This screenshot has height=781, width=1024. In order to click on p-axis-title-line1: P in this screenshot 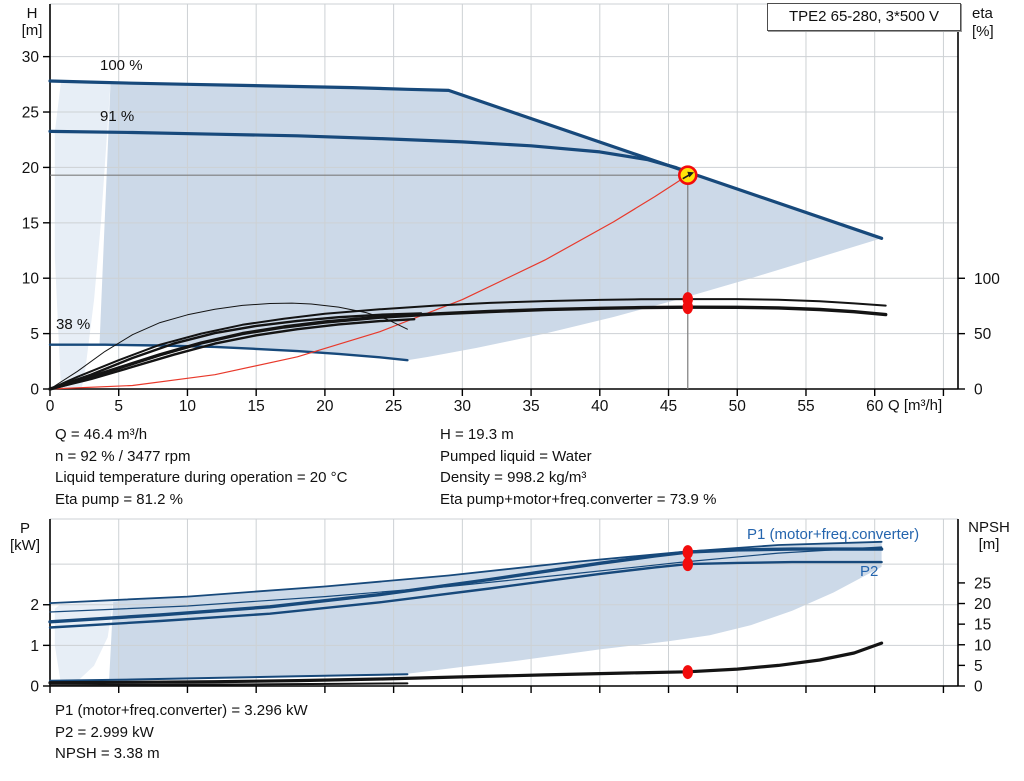, I will do `click(24, 528)`.